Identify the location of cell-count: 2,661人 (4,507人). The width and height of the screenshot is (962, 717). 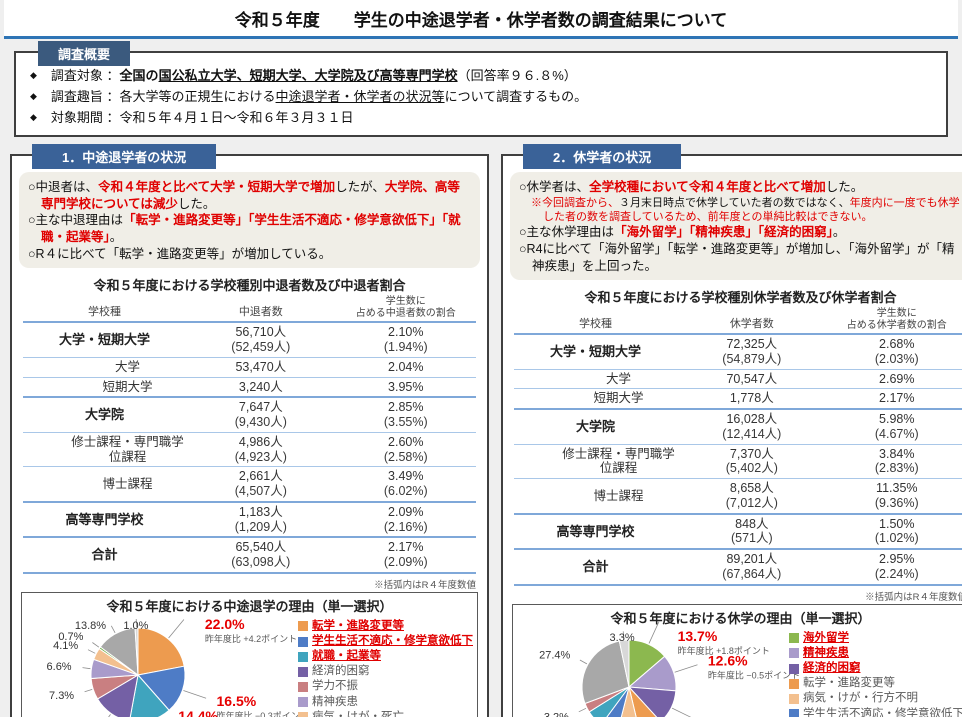
(261, 484).